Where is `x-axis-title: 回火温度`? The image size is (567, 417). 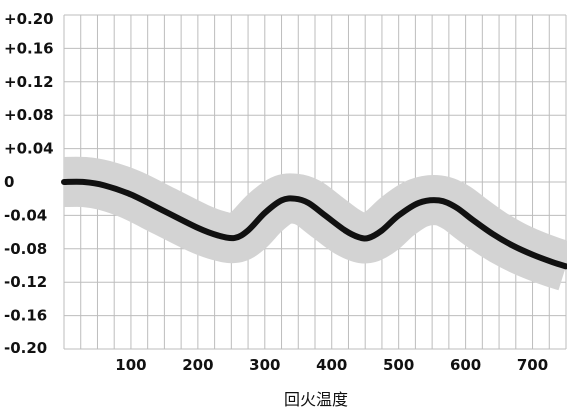 x-axis-title: 回火温度 is located at coordinates (316, 399).